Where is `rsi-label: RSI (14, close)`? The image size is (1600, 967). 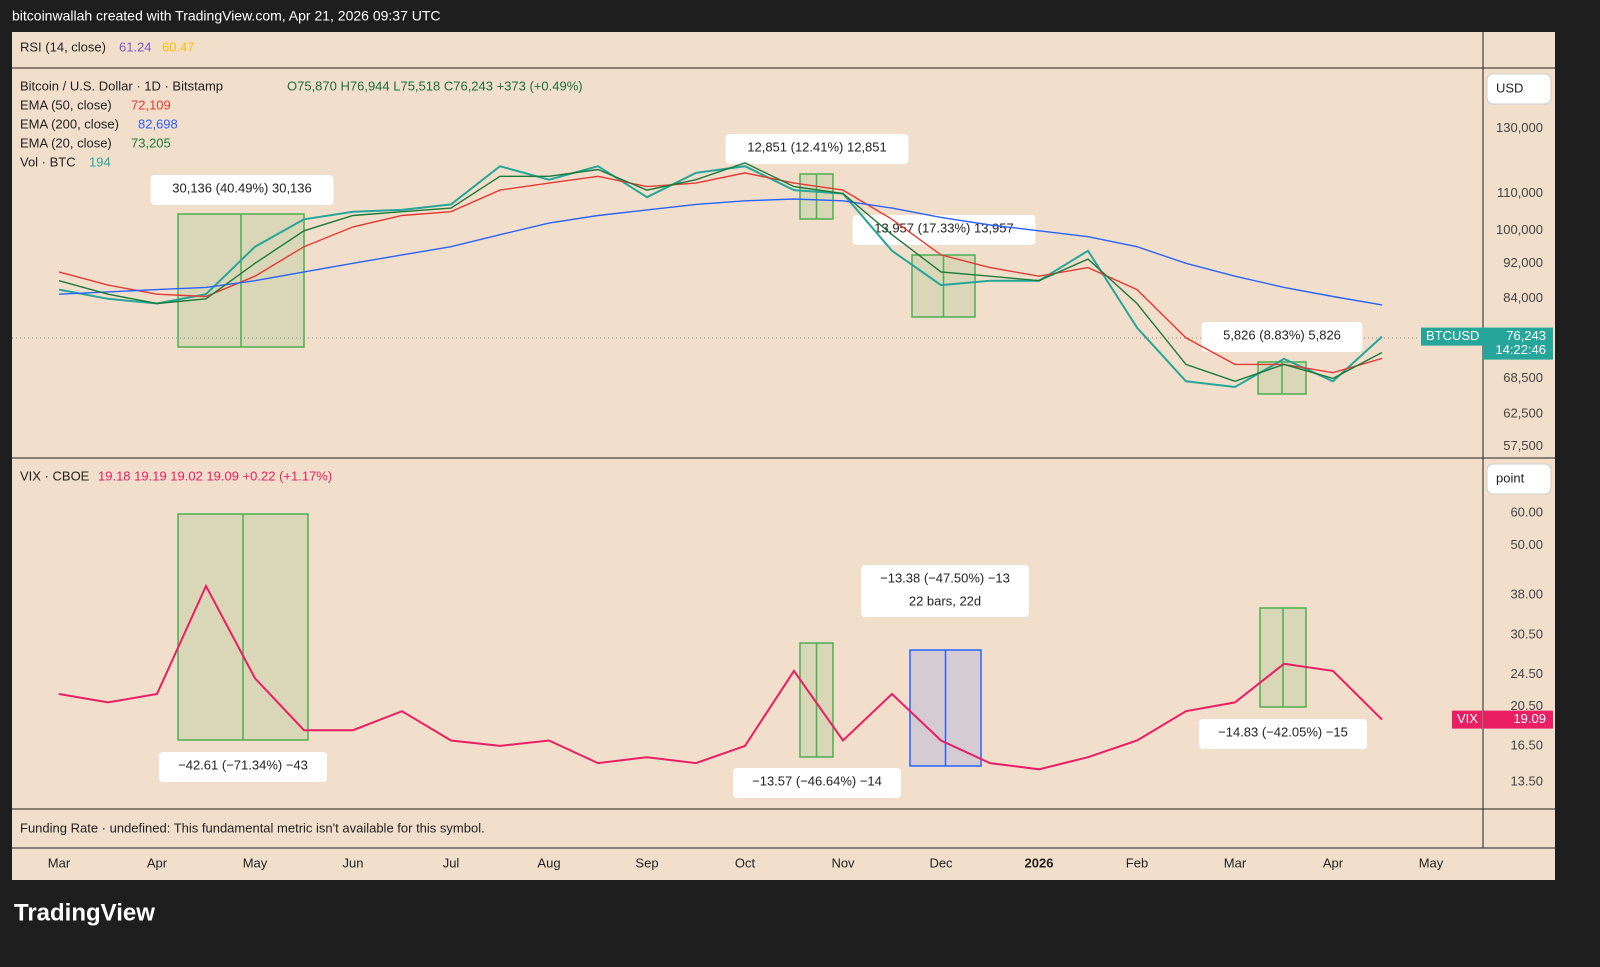 rsi-label: RSI (14, close) is located at coordinates (63, 46).